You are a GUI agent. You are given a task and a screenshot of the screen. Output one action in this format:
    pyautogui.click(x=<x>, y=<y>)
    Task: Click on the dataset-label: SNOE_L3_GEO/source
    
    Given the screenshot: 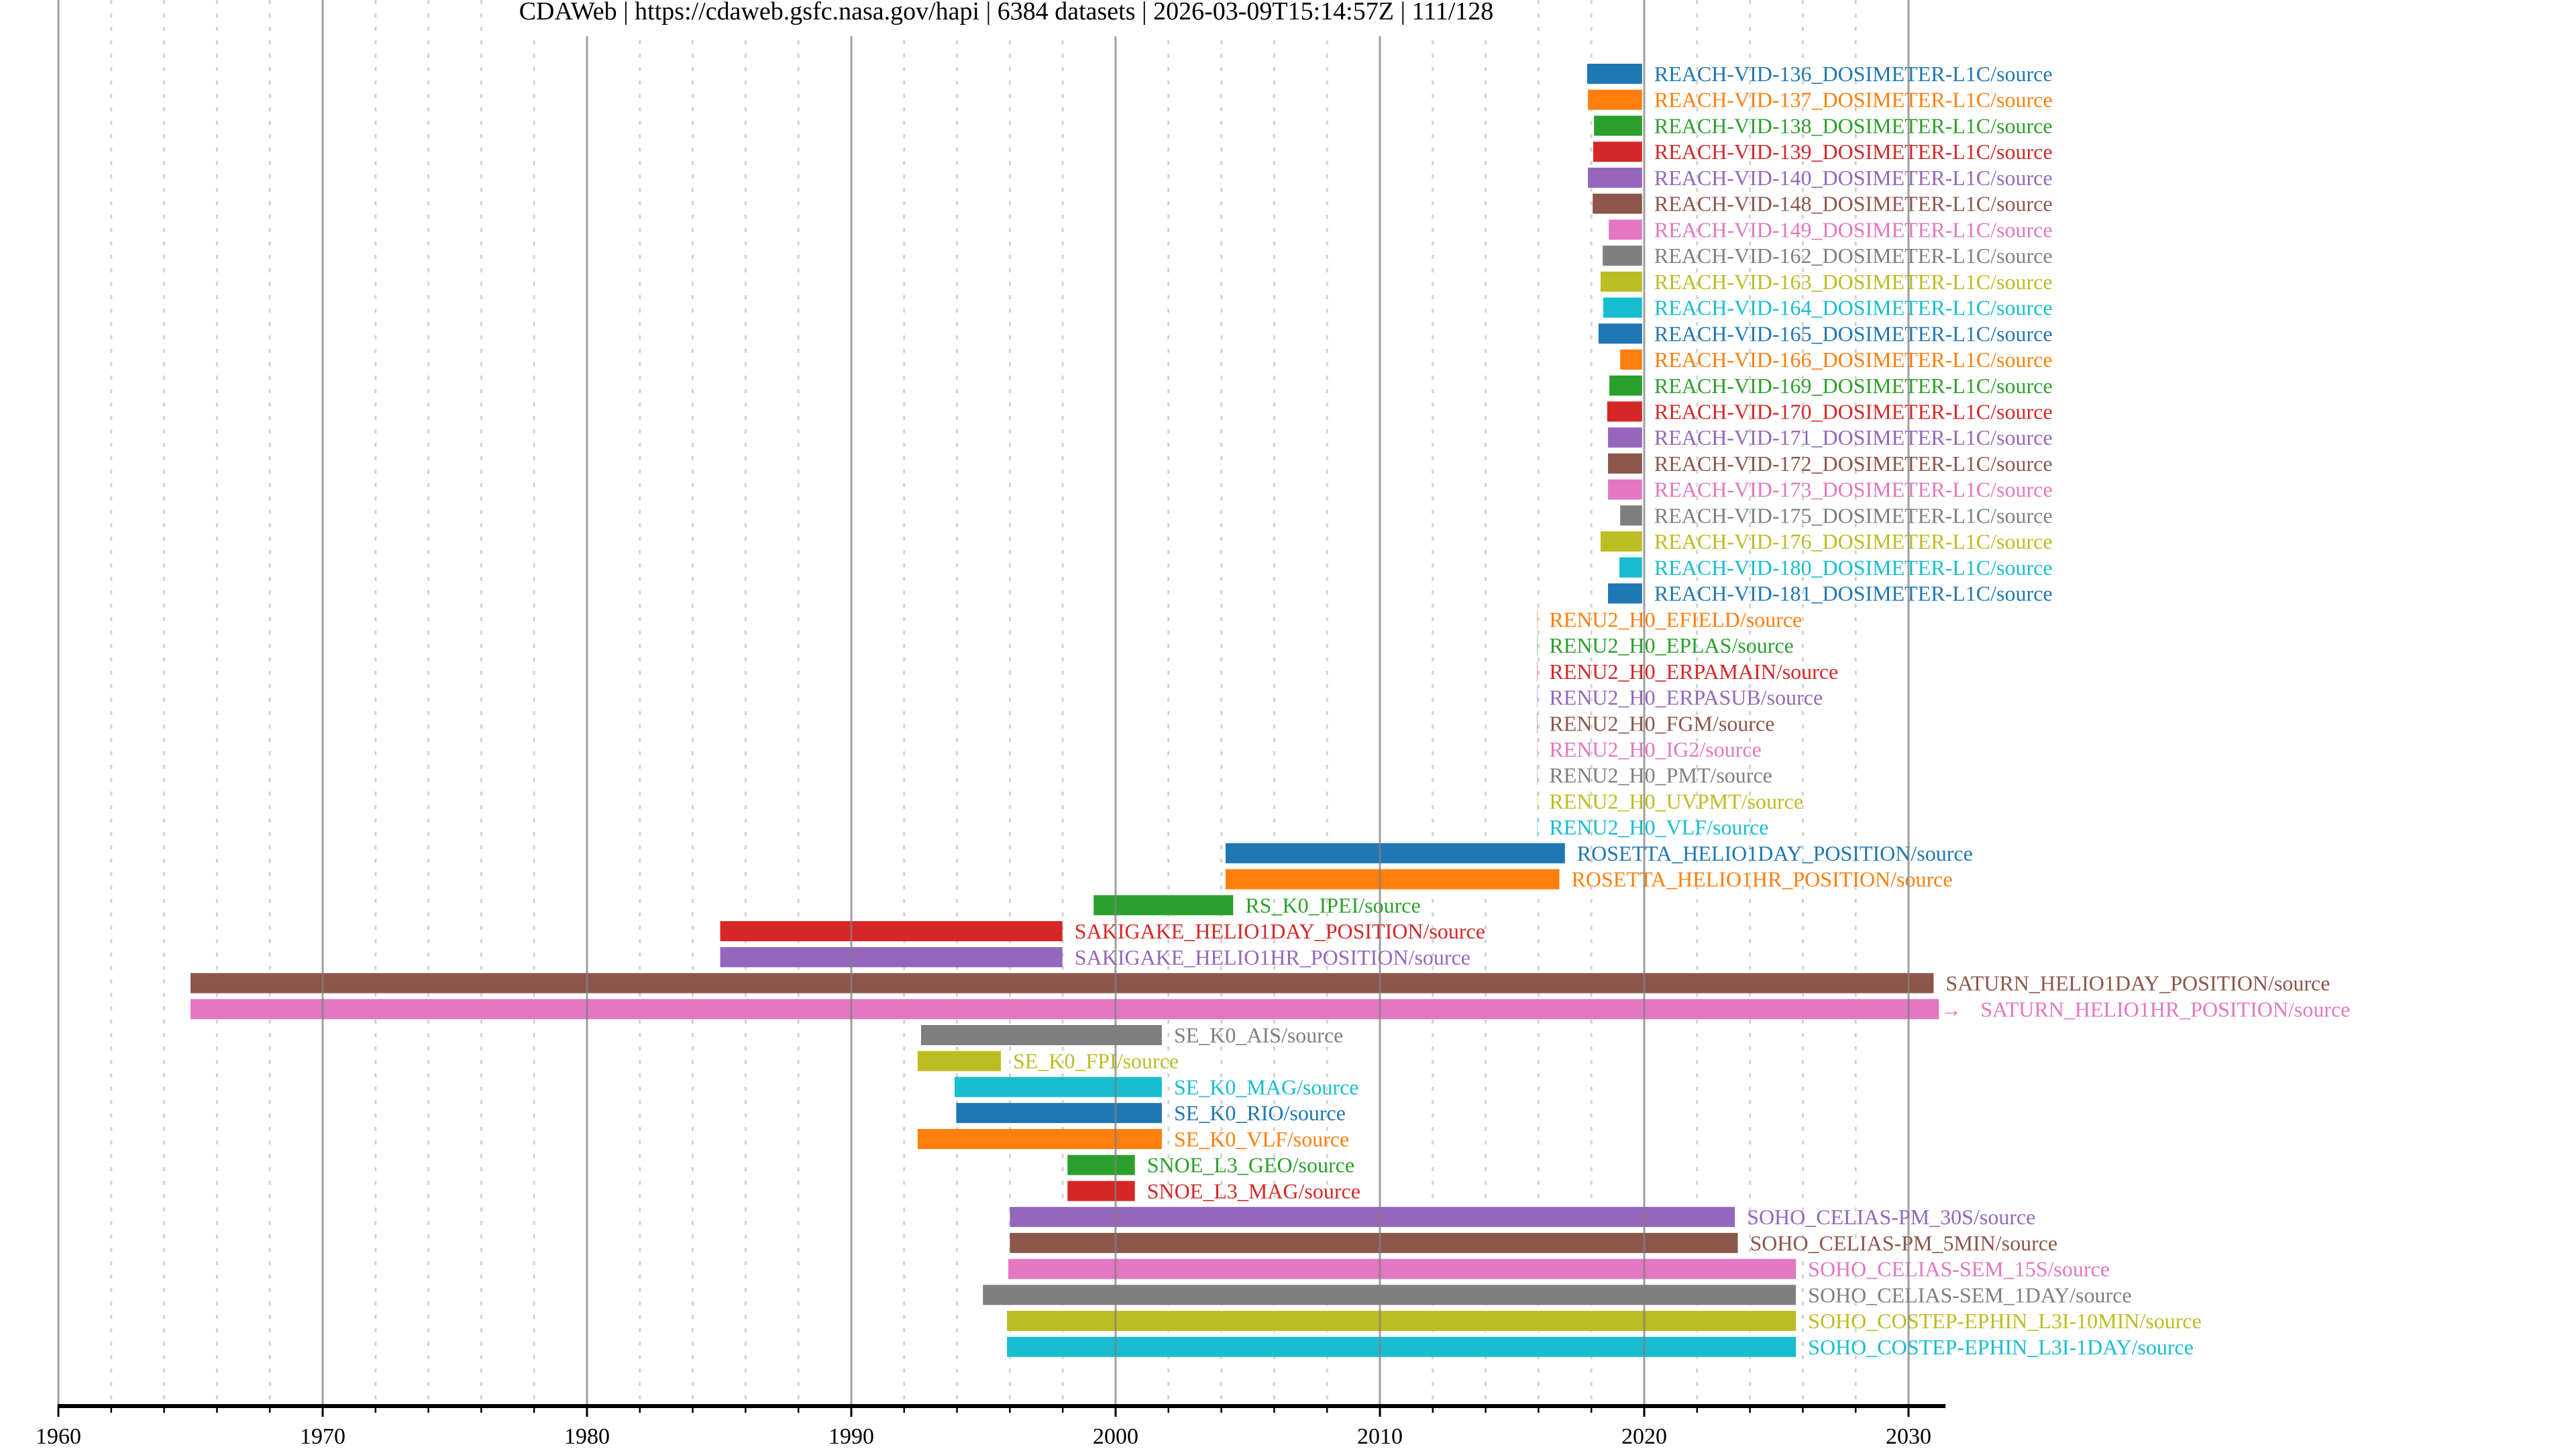 What is the action you would take?
    pyautogui.click(x=1250, y=1165)
    